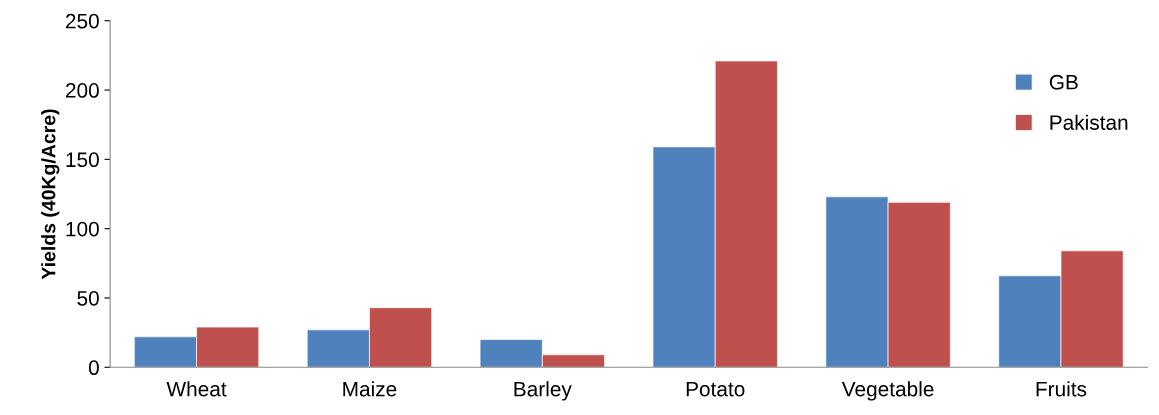 The height and width of the screenshot is (415, 1159). I want to click on legend-label: GB, so click(1063, 82).